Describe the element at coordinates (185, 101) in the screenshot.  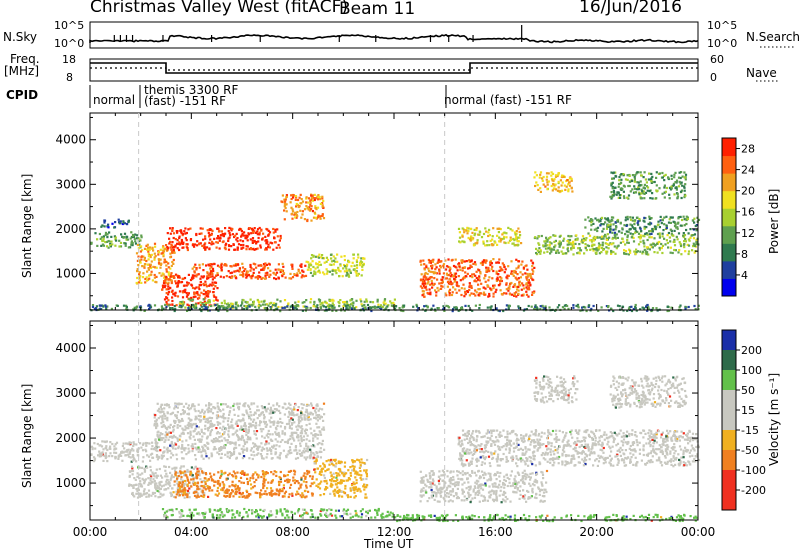
I see `cpid-segment: (fast) -151 RF` at that location.